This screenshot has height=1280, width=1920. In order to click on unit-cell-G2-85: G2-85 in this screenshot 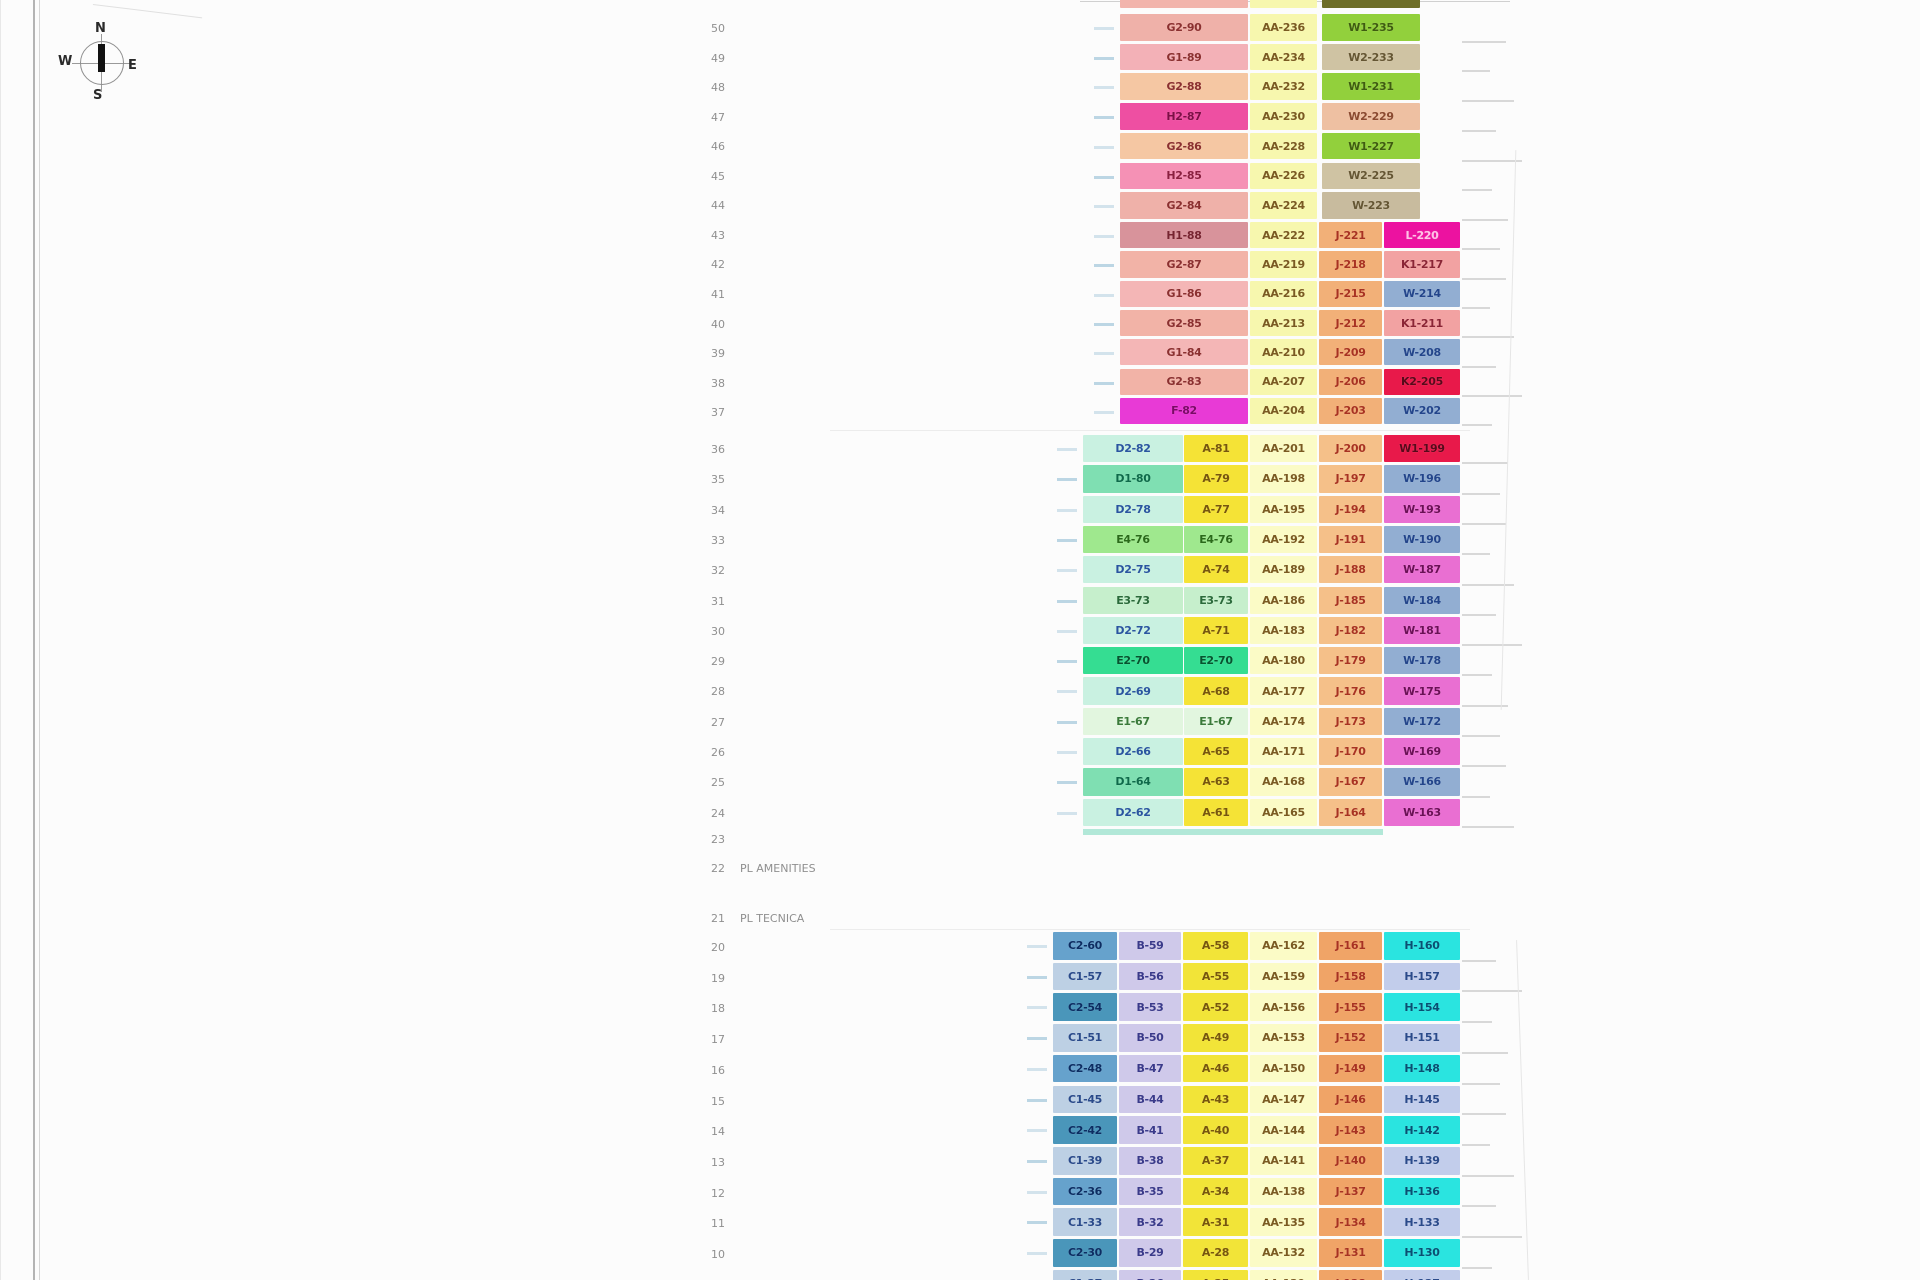, I will do `click(1184, 323)`.